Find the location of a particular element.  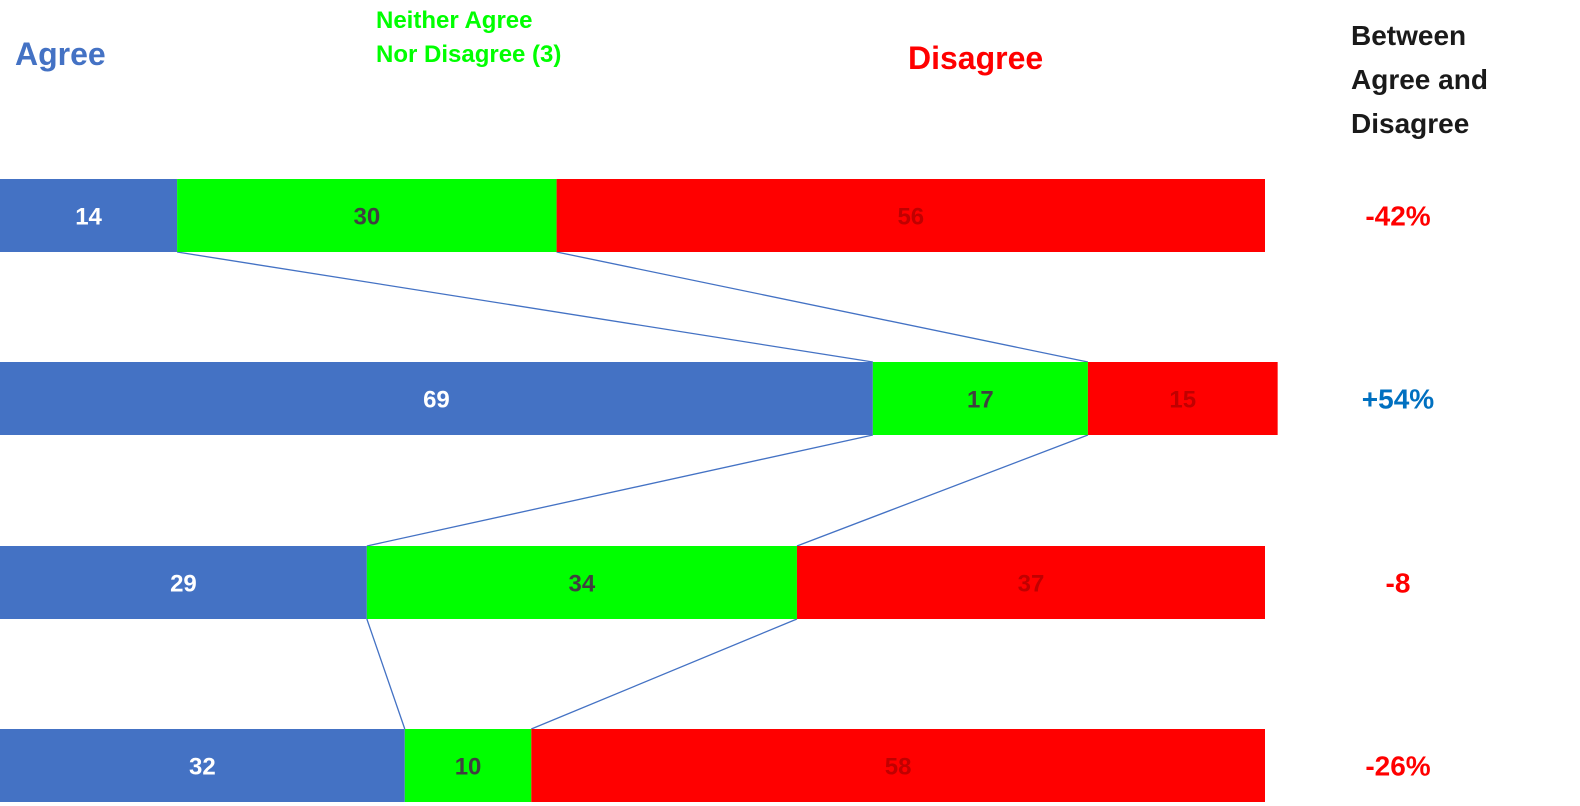

bar-3-neither-segment is located at coordinates (581, 582).